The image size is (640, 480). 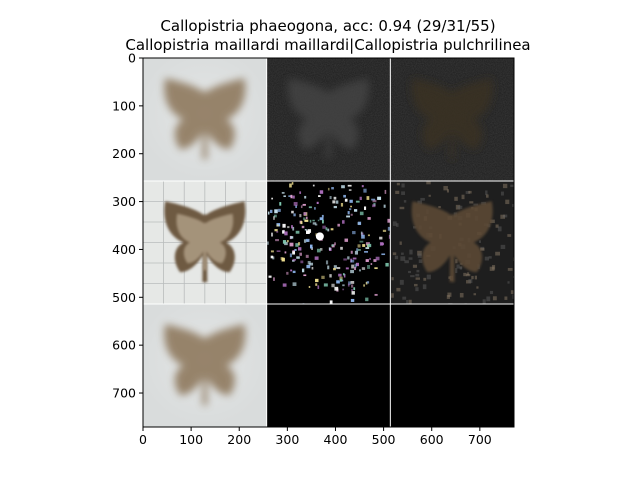 What do you see at coordinates (124, 201) in the screenshot?
I see `y-tick-label: 300` at bounding box center [124, 201].